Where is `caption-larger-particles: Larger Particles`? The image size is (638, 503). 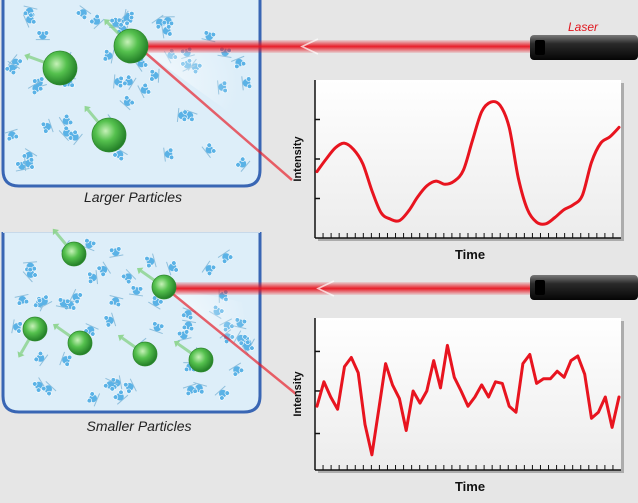
caption-larger-particles: Larger Particles is located at coordinates (133, 197).